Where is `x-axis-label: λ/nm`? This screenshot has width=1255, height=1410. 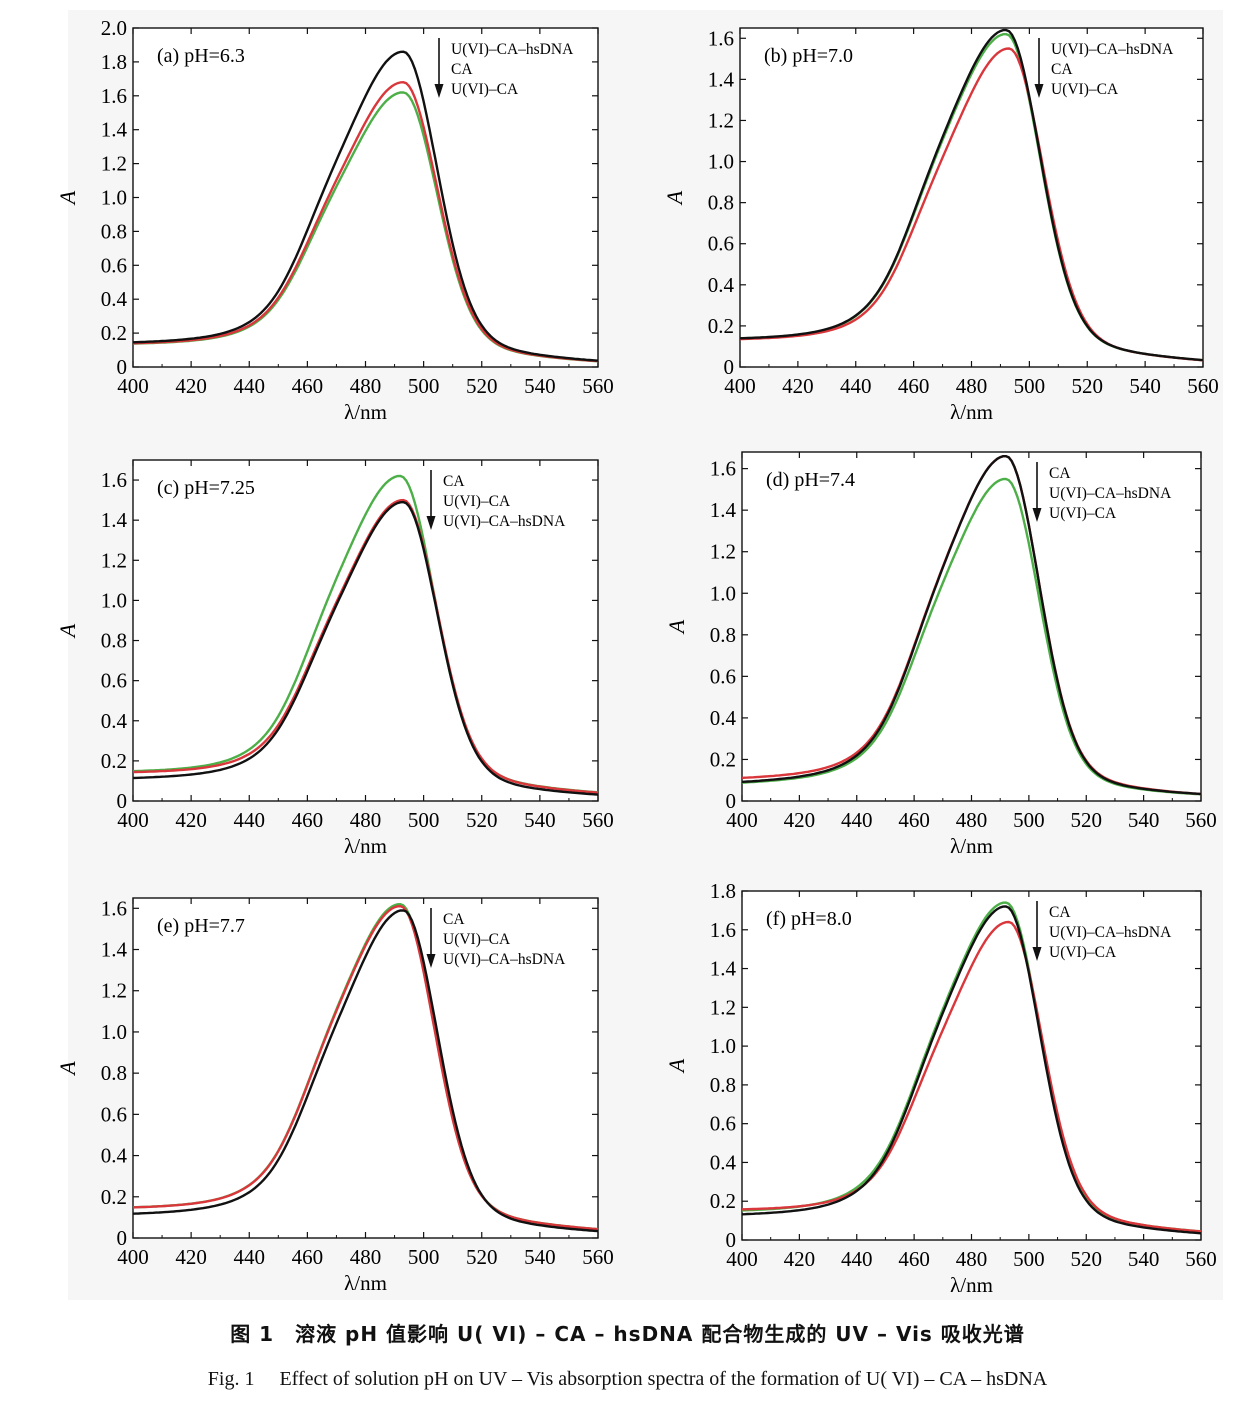
x-axis-label: λ/nm is located at coordinates (971, 1285).